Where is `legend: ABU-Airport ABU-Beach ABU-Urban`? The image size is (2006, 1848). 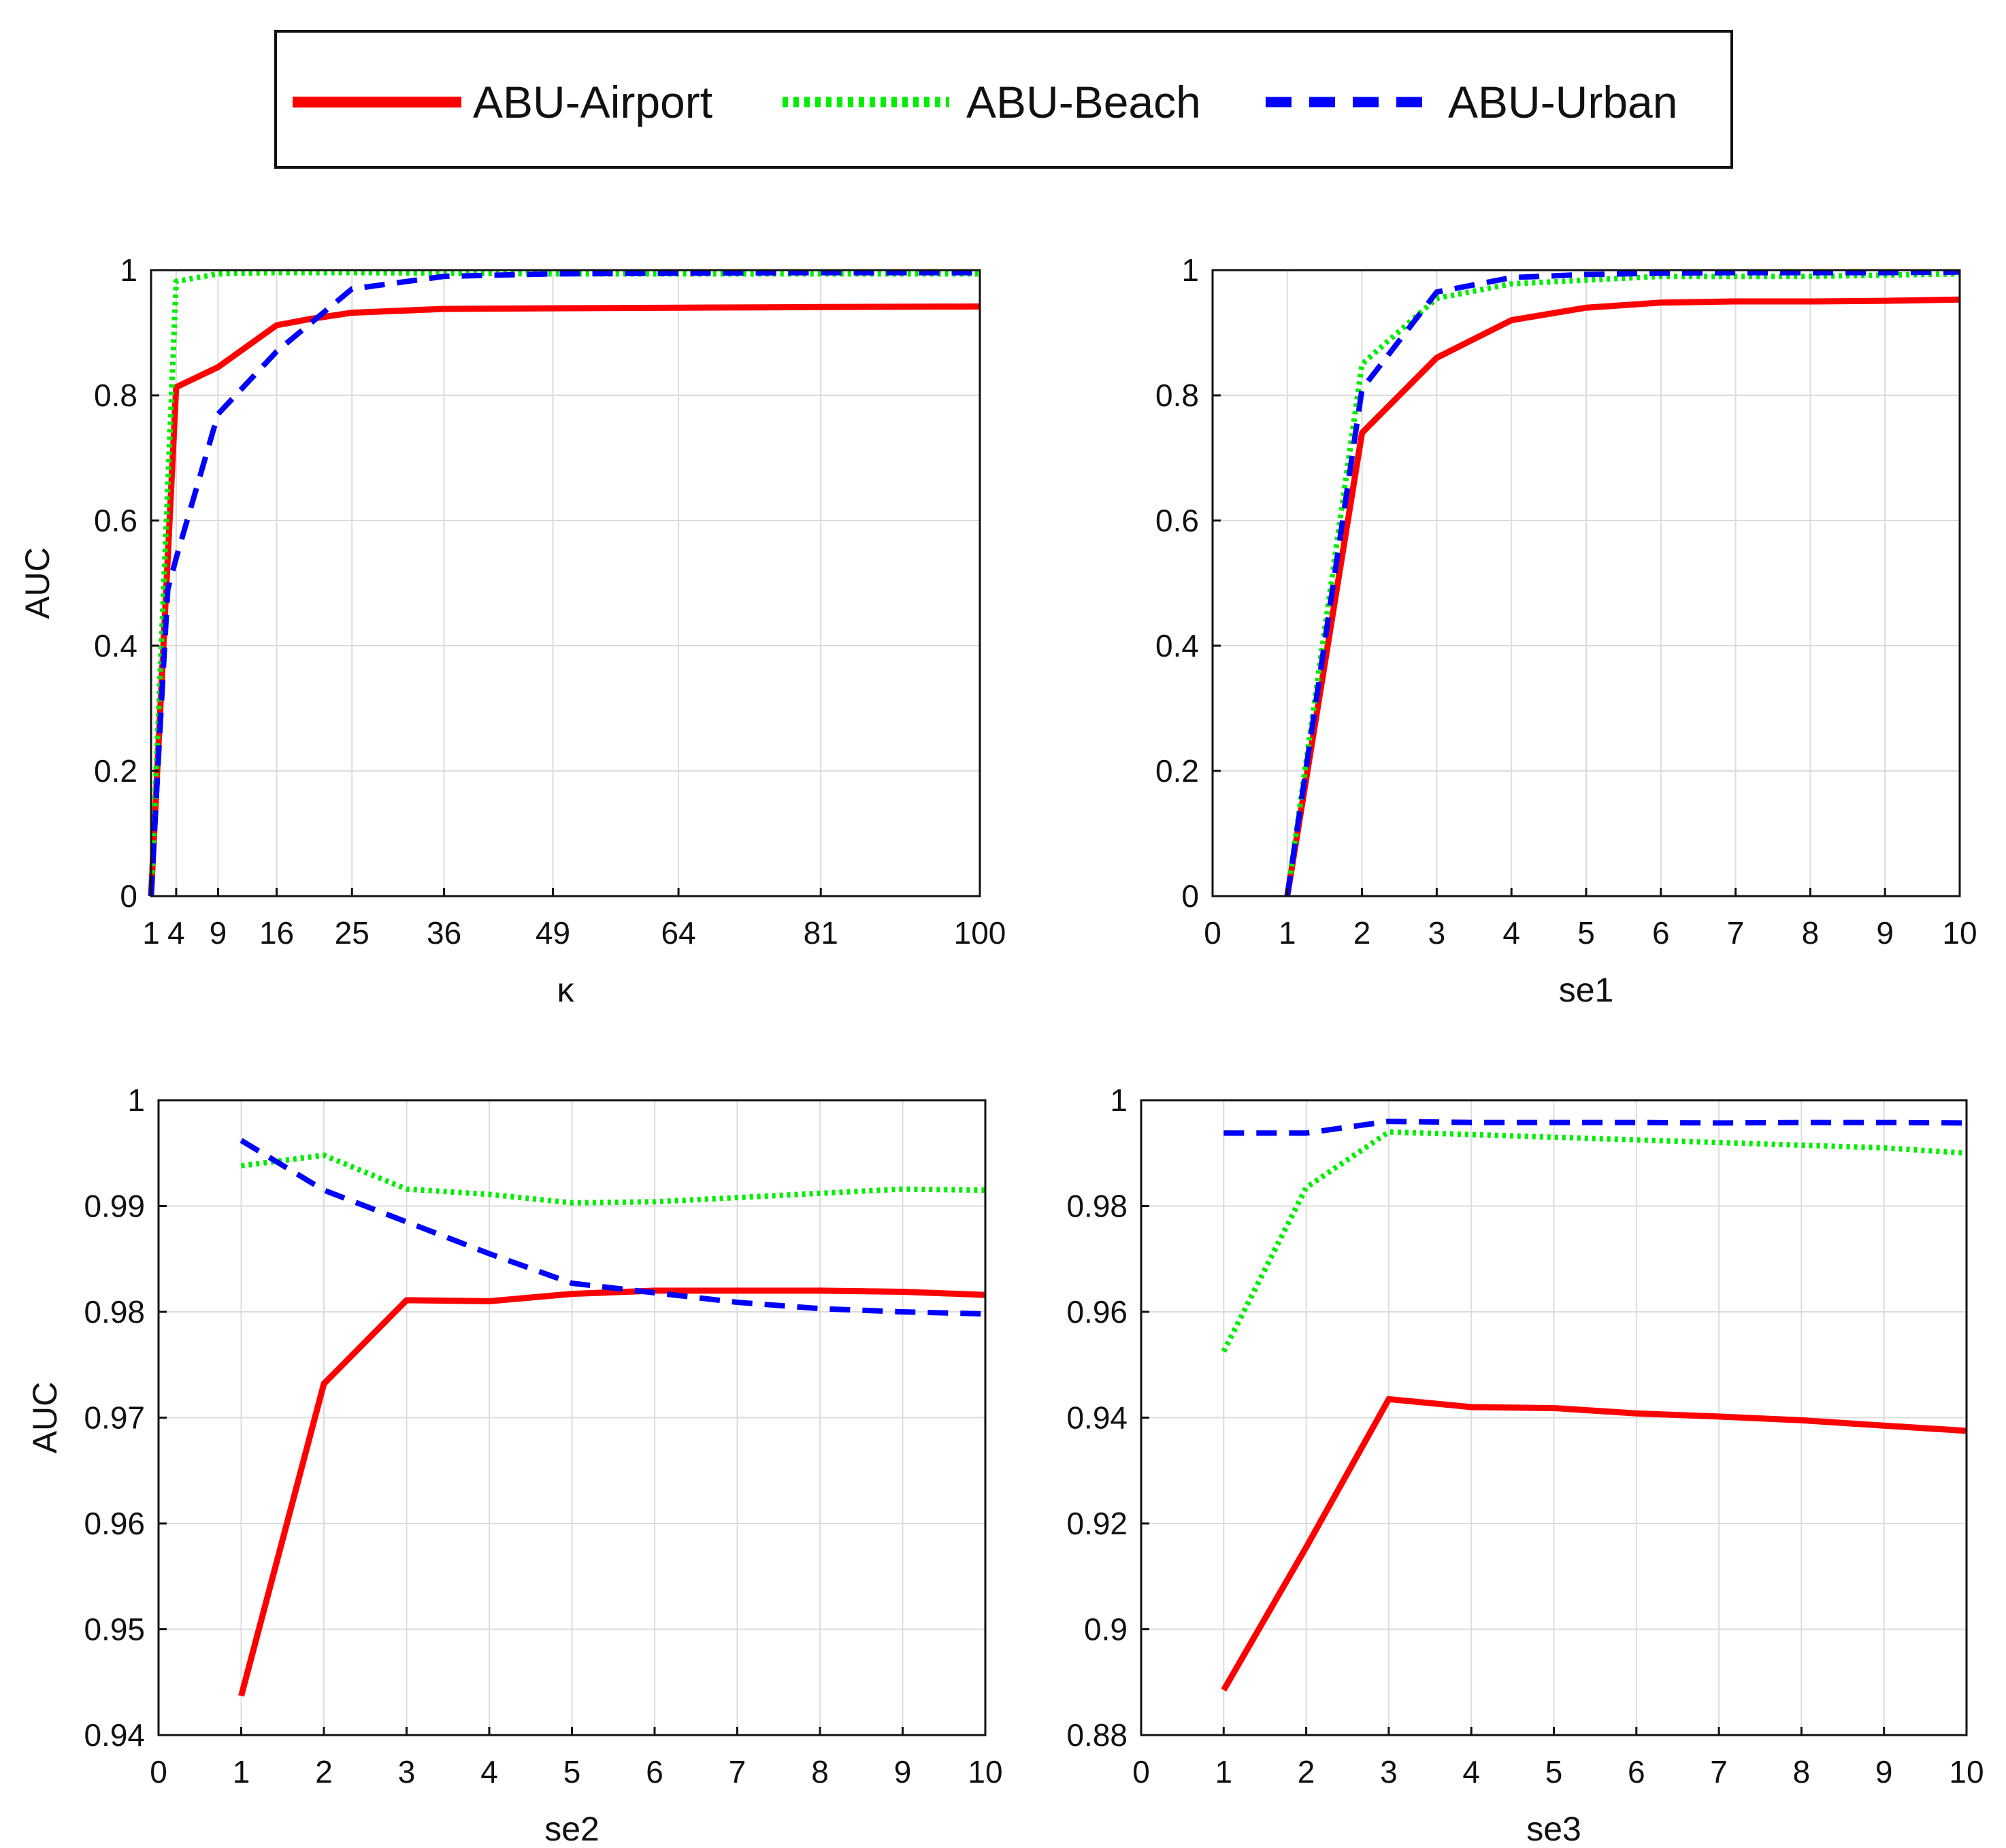 legend: ABU-Airport ABU-Beach ABU-Urban is located at coordinates (1003, 100).